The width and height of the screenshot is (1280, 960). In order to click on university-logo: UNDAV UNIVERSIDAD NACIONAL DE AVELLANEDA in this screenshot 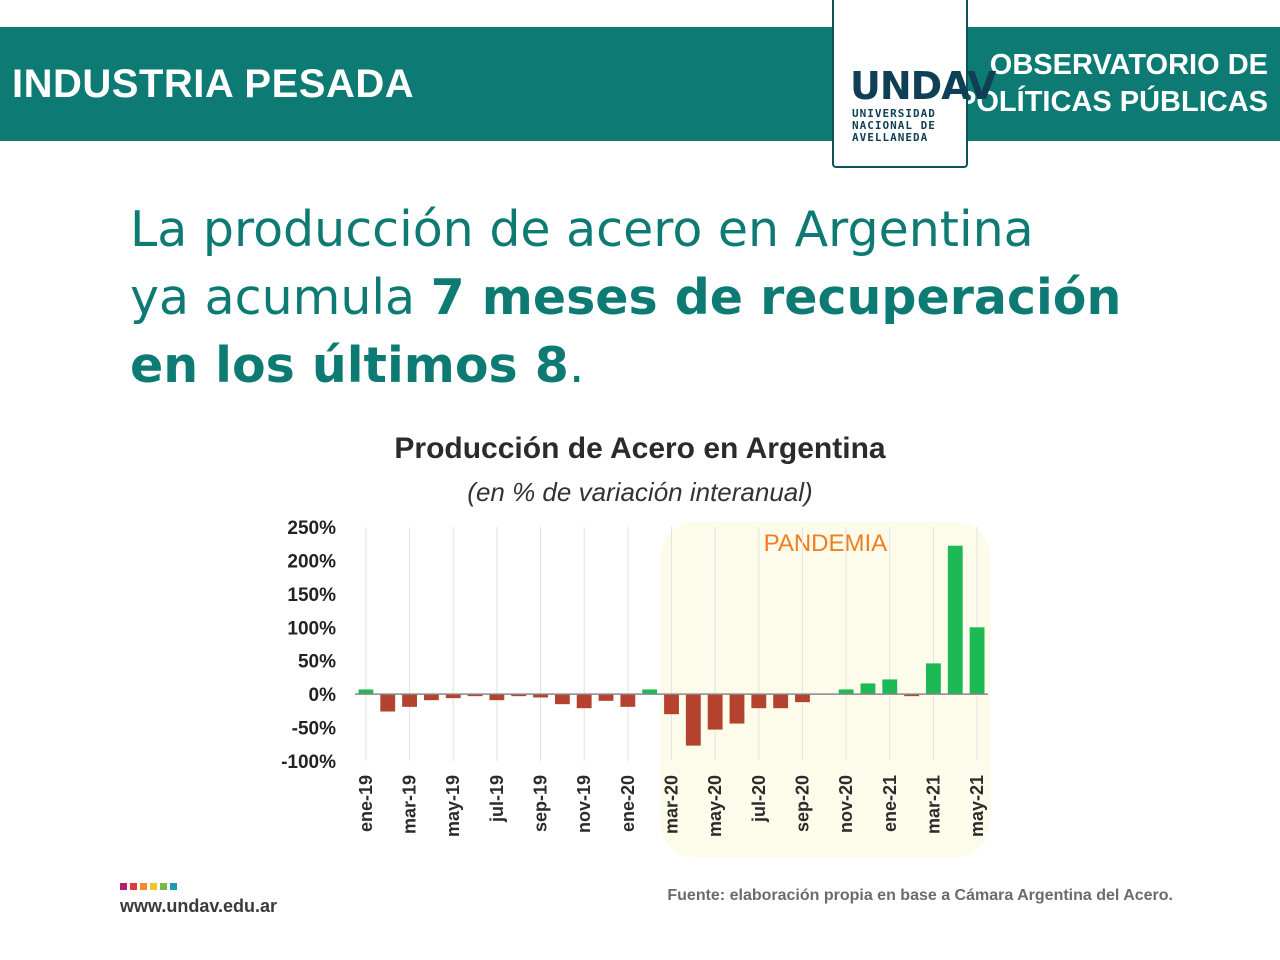, I will do `click(914, 84)`.